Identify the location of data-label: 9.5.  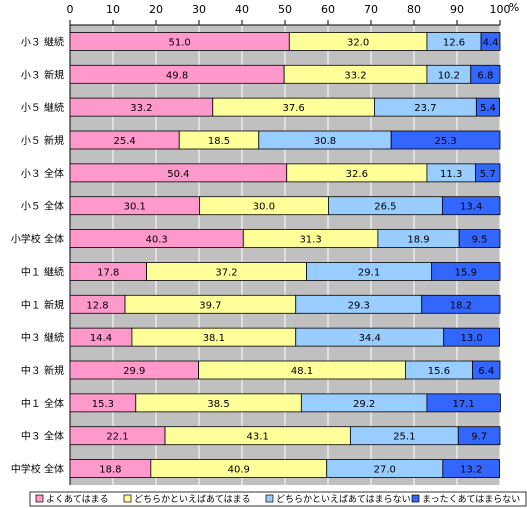
(480, 240).